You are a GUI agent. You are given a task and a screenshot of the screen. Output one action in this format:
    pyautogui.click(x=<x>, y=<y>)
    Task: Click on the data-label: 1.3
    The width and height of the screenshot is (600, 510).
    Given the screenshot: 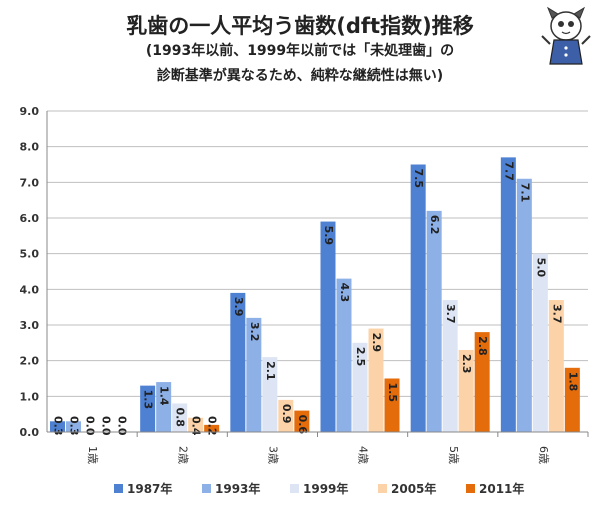 What is the action you would take?
    pyautogui.click(x=148, y=400)
    